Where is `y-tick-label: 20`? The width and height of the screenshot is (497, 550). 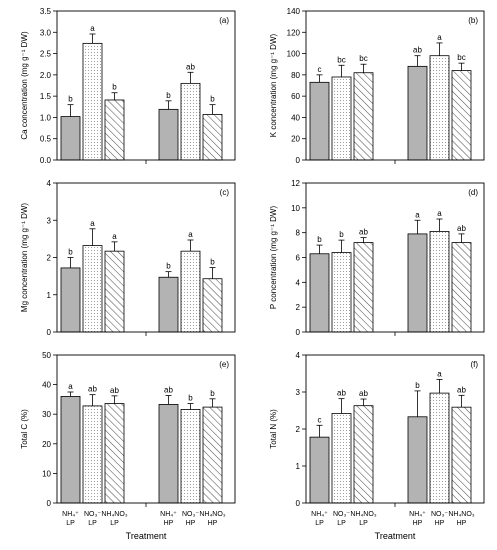 y-tick-label: 20 is located at coordinates (46, 444).